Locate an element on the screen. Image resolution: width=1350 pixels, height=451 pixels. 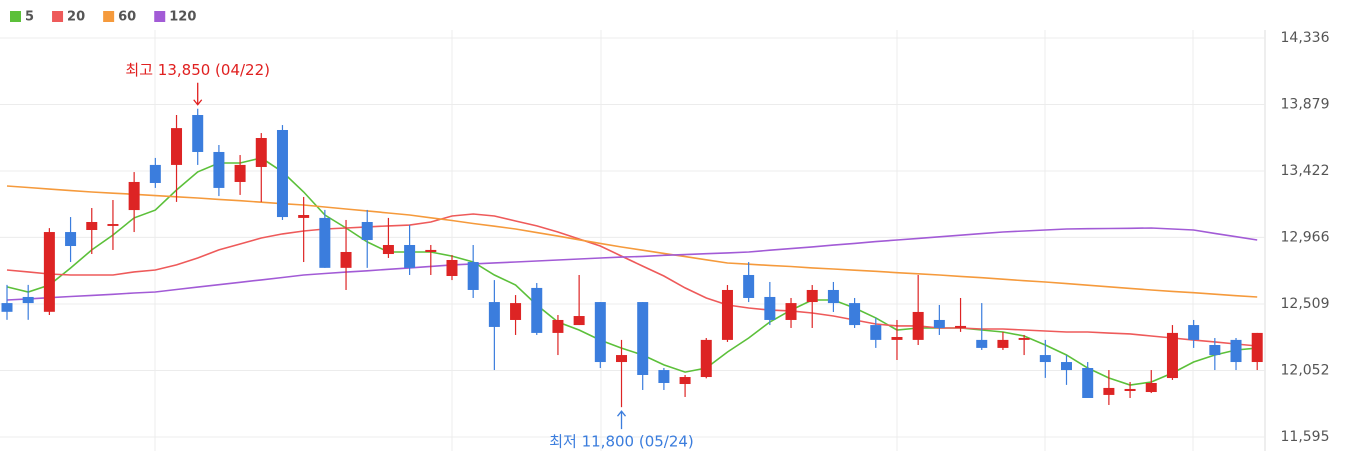
y-tick-label: 14,336 is located at coordinates (1305, 38).